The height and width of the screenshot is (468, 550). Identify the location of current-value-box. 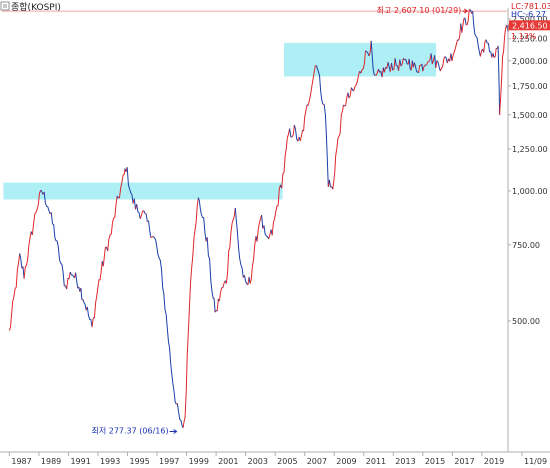
(529, 25).